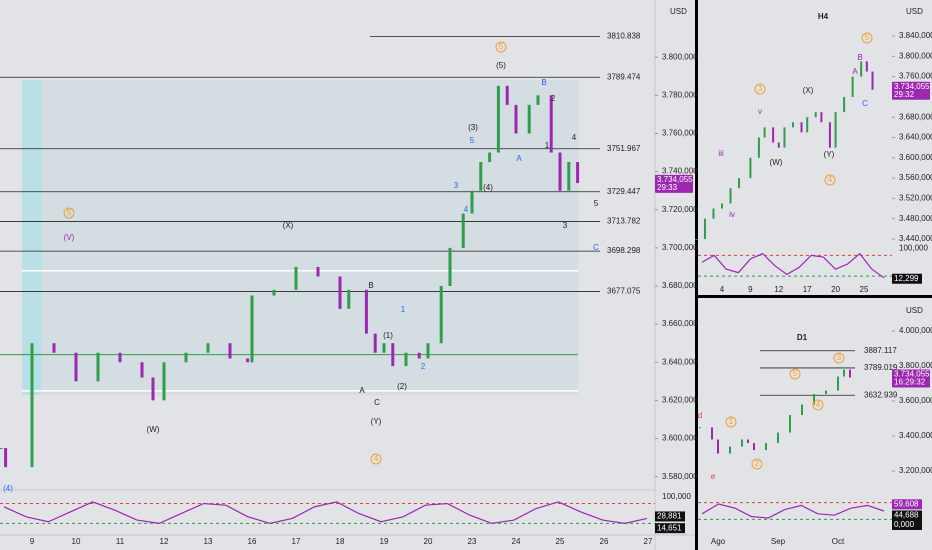  Describe the element at coordinates (296, 541) in the screenshot. I see `x-tick-label: 17` at that location.